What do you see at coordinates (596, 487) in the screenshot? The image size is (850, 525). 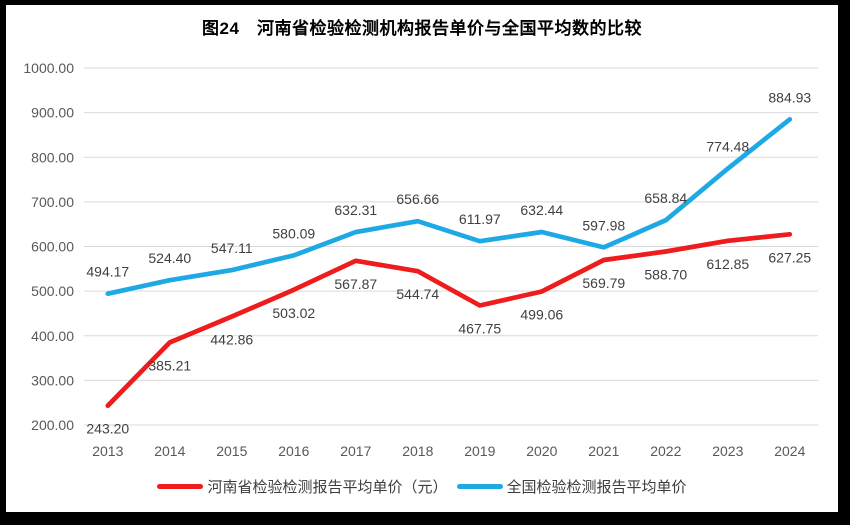 I see `legend-label-national: 全国检验检测报告平均单价` at bounding box center [596, 487].